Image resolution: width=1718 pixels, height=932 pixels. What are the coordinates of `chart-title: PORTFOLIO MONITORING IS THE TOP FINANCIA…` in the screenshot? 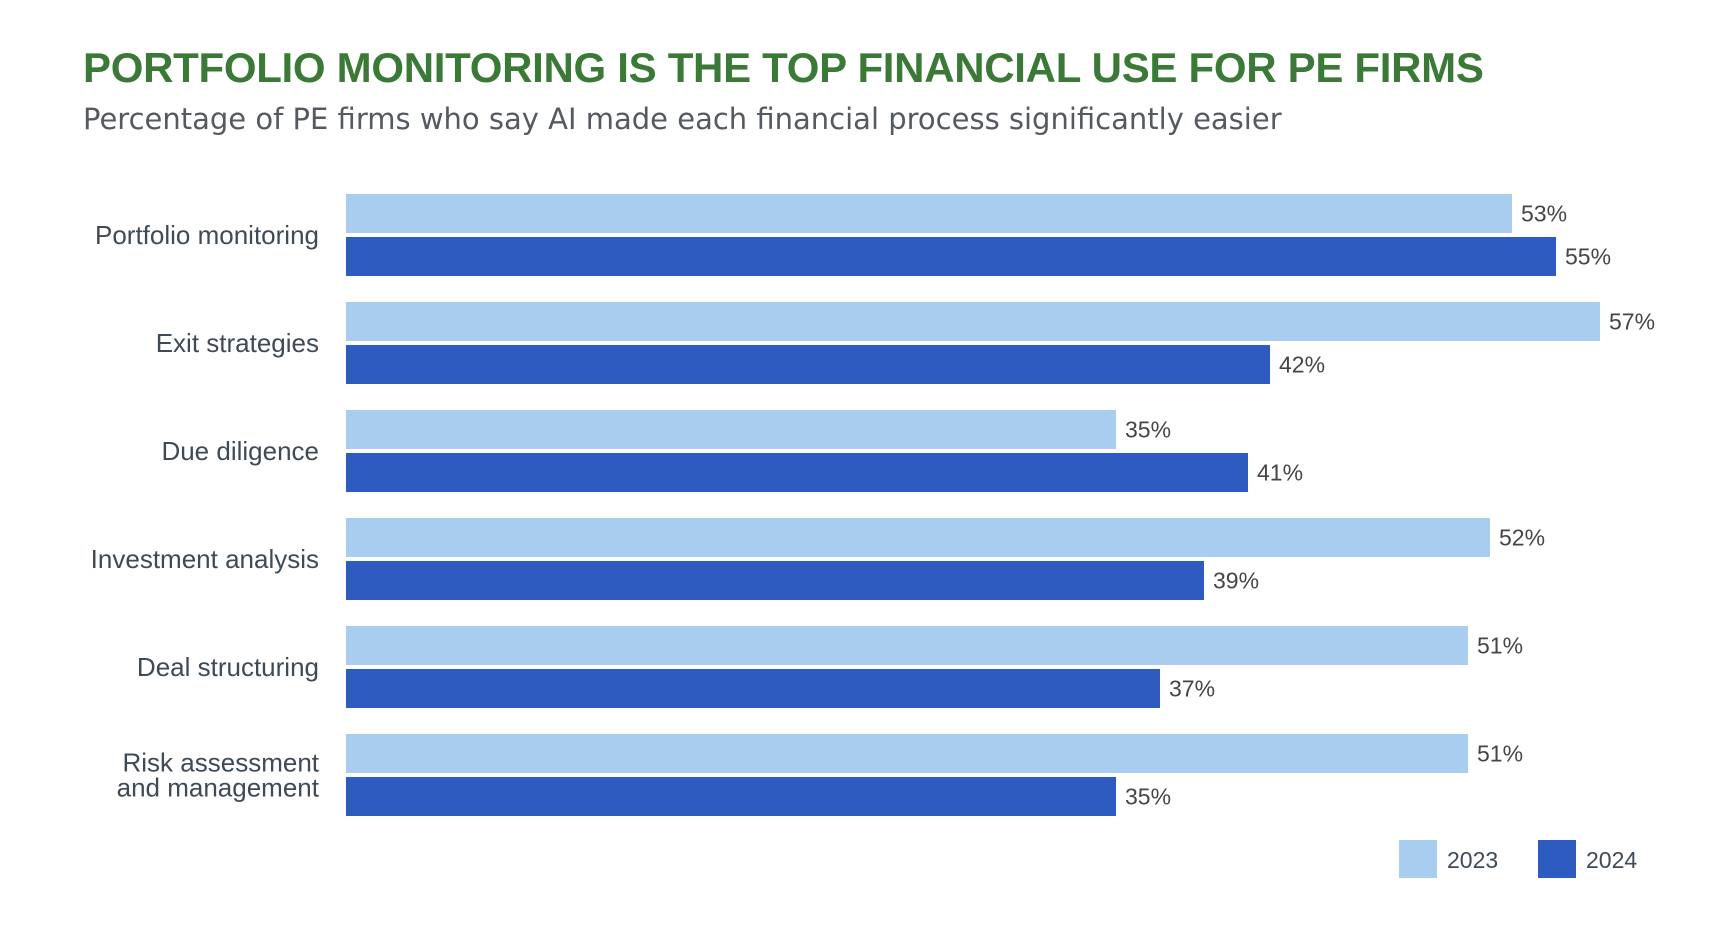 It's located at (783, 67).